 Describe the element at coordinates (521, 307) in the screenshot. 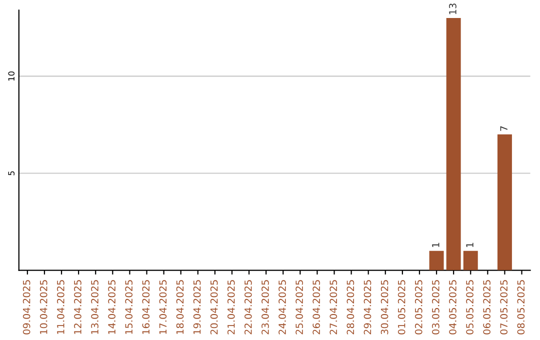

I see `x-tick-label: 08.05.2025` at that location.